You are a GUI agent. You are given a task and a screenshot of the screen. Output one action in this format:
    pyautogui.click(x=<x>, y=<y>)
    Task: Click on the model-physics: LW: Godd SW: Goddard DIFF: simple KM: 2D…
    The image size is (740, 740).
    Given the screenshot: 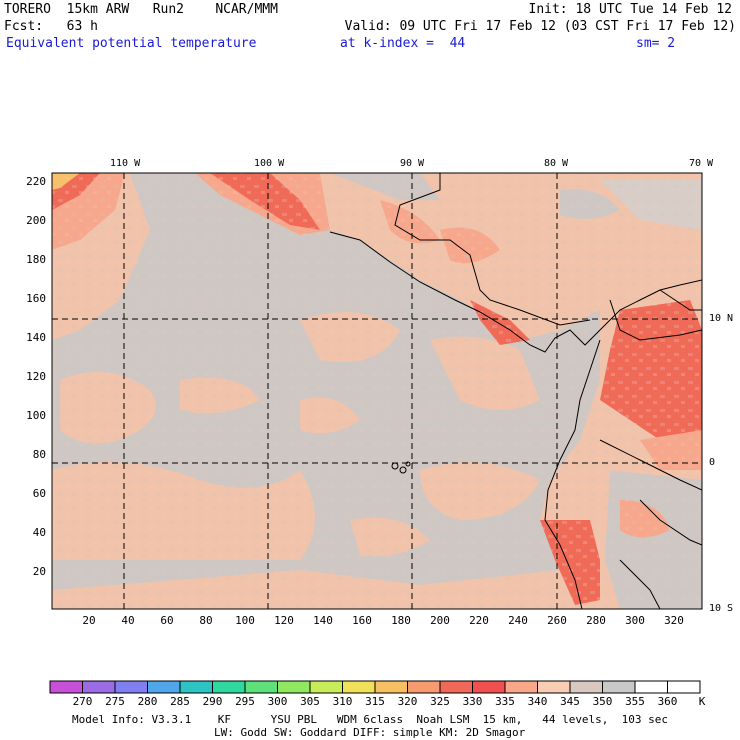 What is the action you would take?
    pyautogui.click(x=370, y=732)
    